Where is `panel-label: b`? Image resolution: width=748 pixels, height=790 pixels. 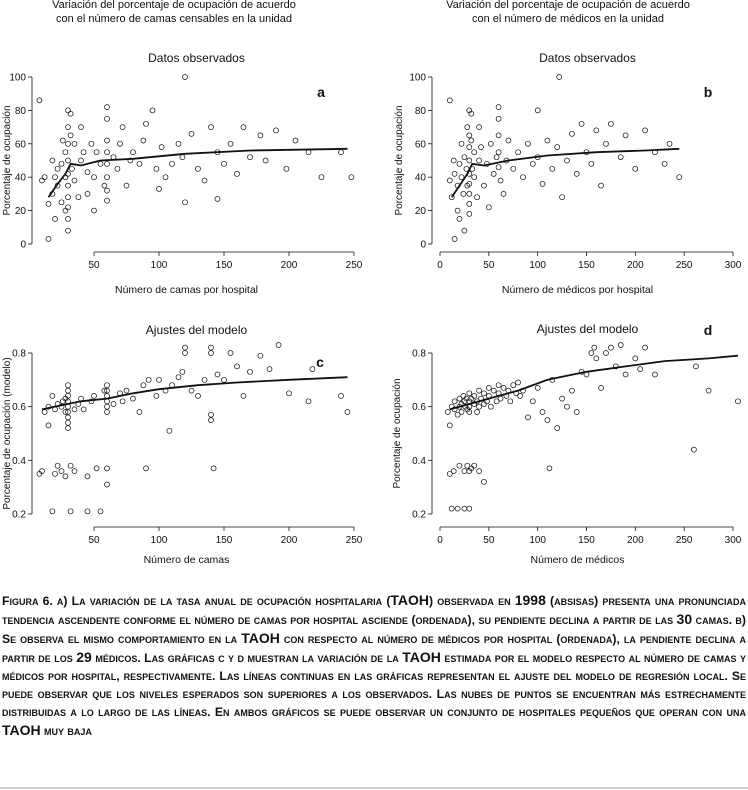
panel-label: b is located at coordinates (708, 92).